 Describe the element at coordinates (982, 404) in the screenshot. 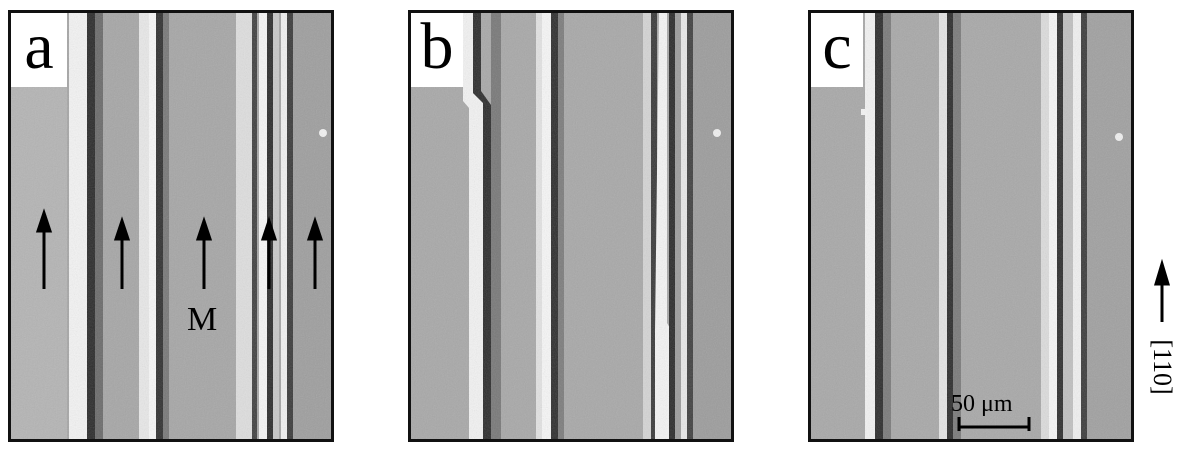

I see `scale-bar-label: 50 μm` at that location.